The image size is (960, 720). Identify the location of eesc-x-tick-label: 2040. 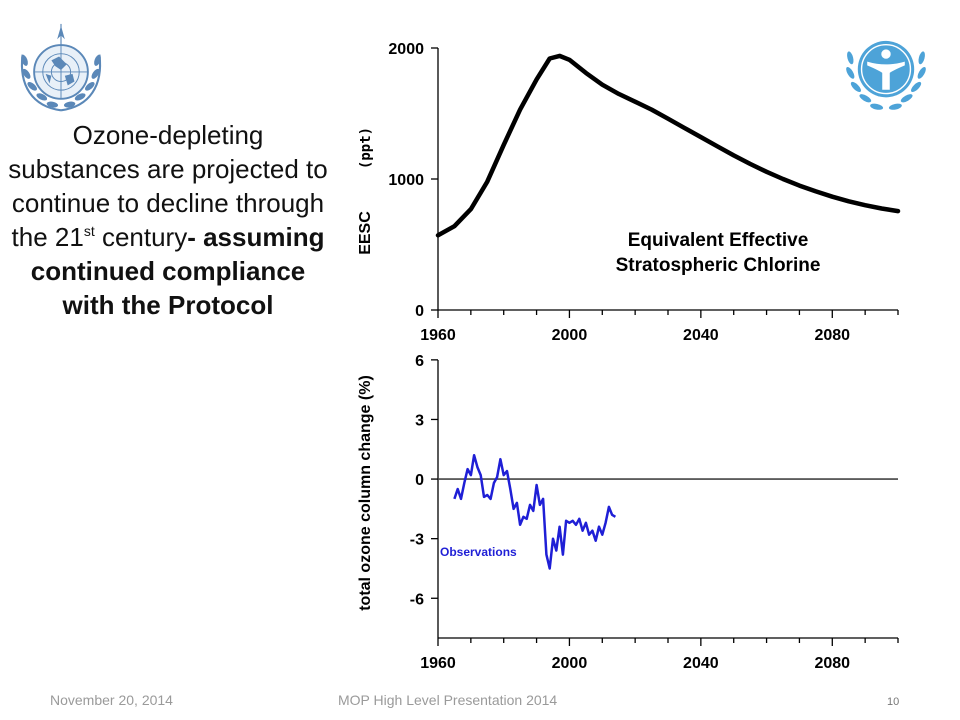
(701, 335).